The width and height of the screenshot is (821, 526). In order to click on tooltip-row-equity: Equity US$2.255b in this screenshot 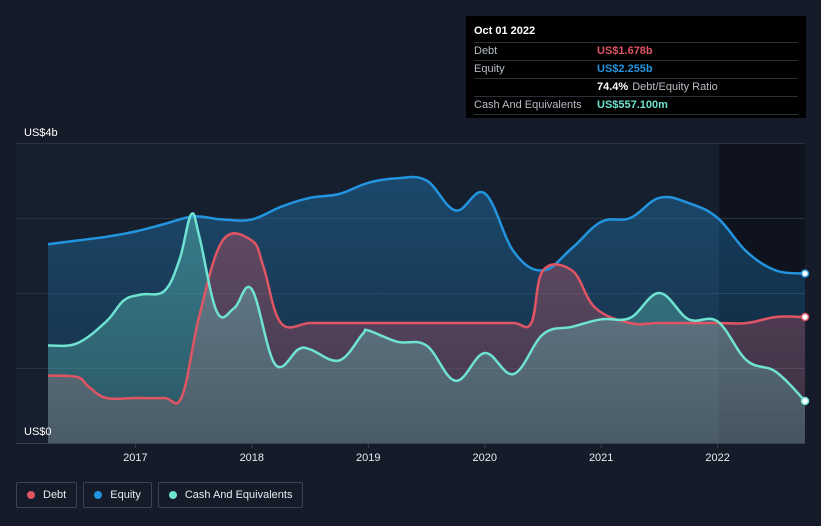, I will do `click(636, 69)`.